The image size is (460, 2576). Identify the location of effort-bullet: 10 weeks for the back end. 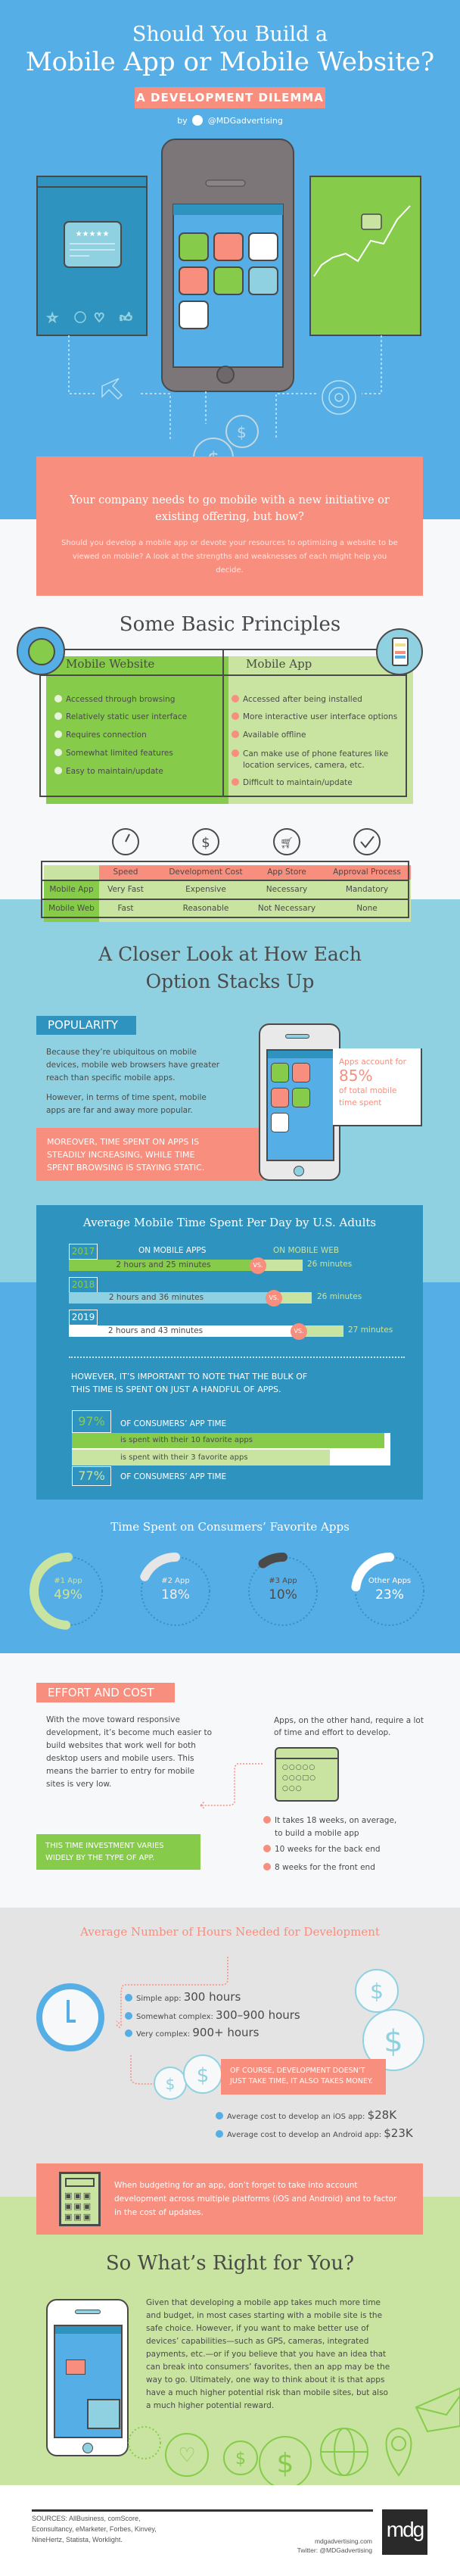
(322, 1849).